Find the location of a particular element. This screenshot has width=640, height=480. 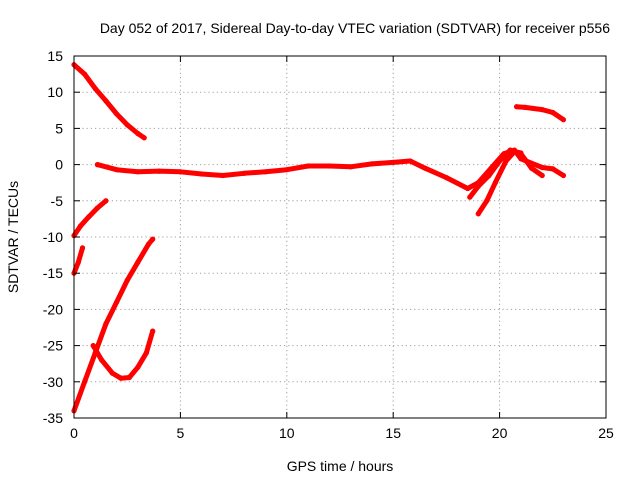

x-tick-label: 20 is located at coordinates (500, 433).